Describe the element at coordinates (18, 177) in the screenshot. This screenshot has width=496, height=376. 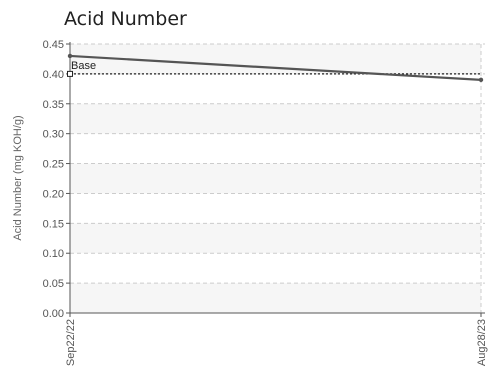
I see `y-axis-label: Acid Number (mg KOH/g)` at that location.